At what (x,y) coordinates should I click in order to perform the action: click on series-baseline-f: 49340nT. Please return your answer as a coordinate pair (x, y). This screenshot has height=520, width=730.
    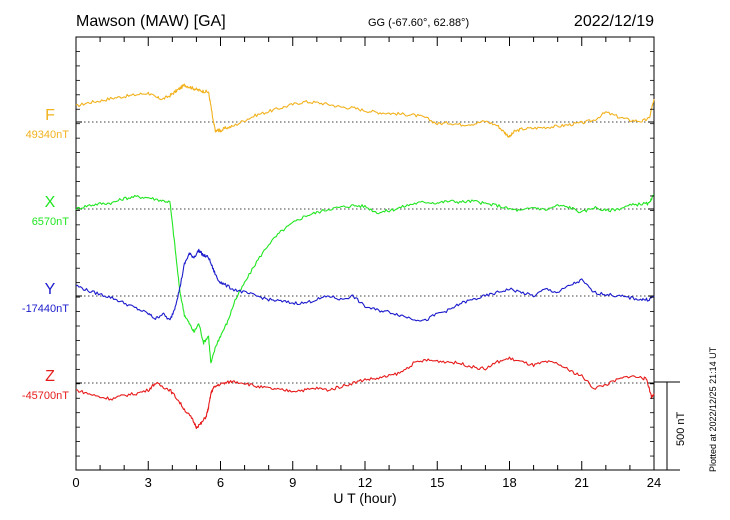
    Looking at the image, I should click on (48, 135).